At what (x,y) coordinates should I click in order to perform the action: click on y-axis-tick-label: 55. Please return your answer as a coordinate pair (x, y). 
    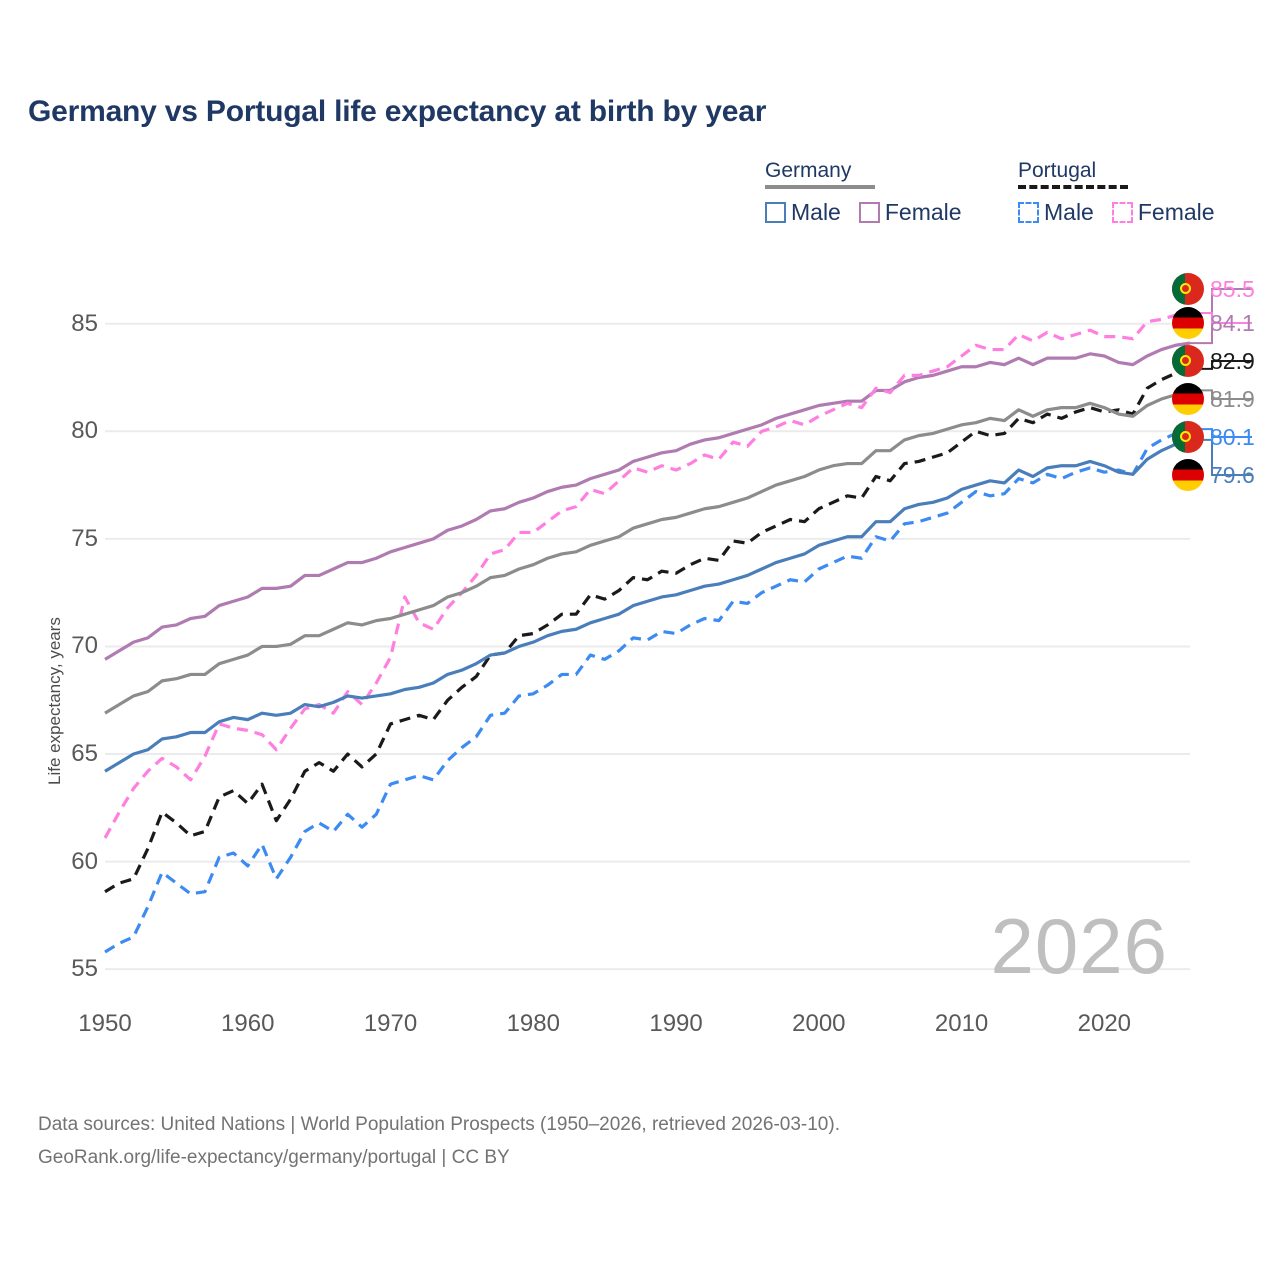
    Looking at the image, I should click on (84, 969).